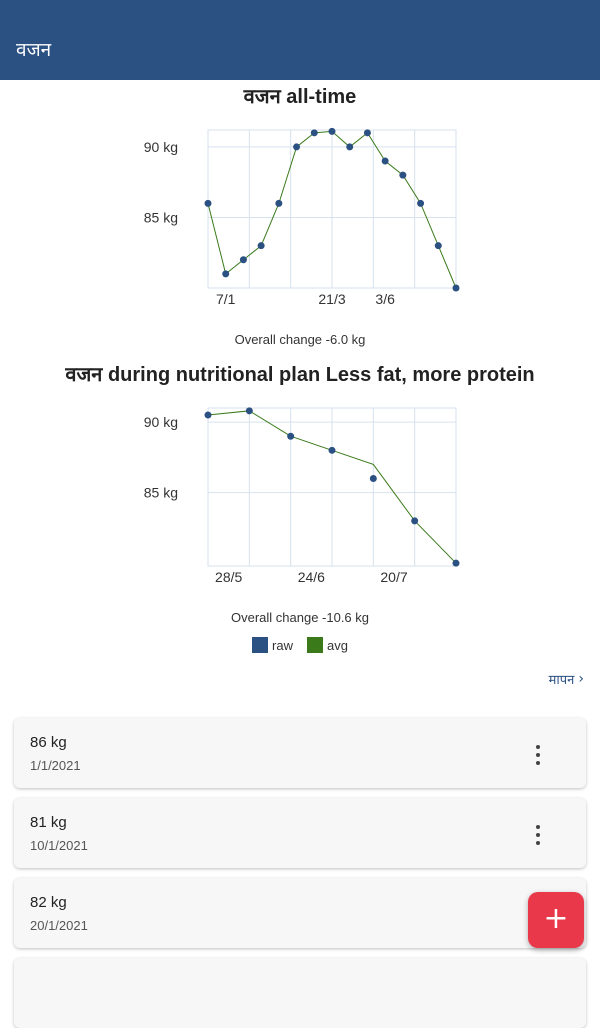  I want to click on entry-weight: 86 kg, so click(48, 742).